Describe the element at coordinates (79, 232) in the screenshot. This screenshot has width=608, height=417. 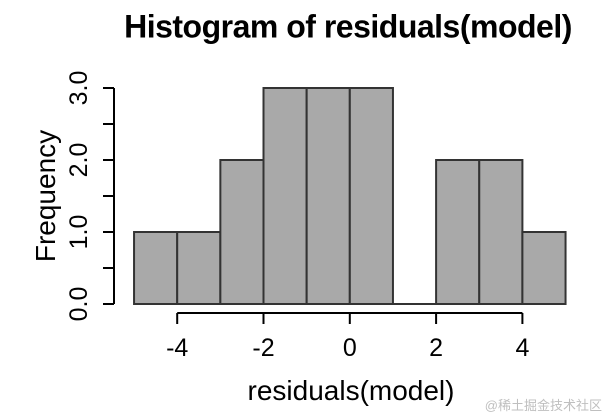
I see `y-tick-label: 1.0` at that location.